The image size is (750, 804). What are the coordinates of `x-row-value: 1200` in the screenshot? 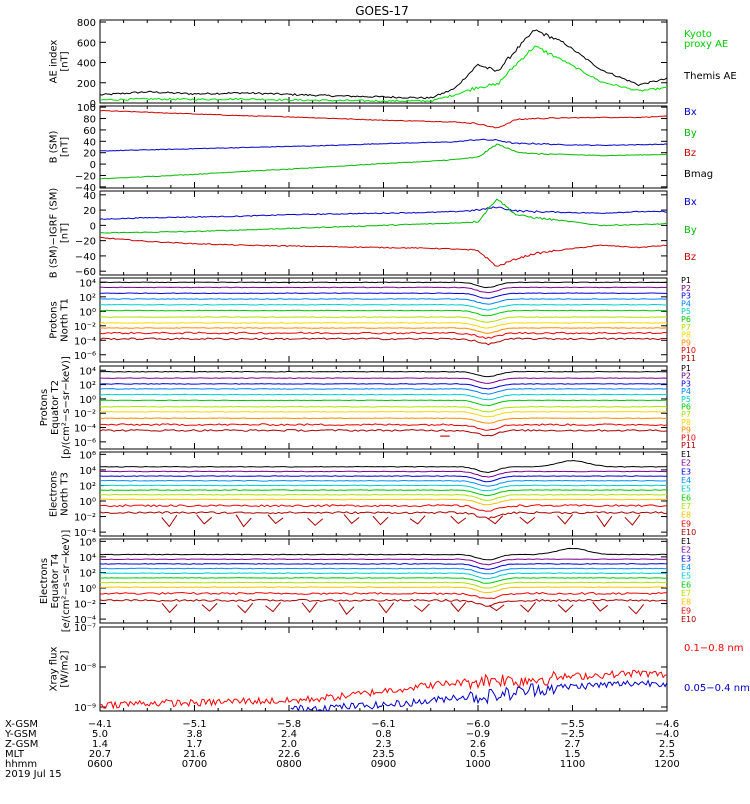 It's located at (666, 764).